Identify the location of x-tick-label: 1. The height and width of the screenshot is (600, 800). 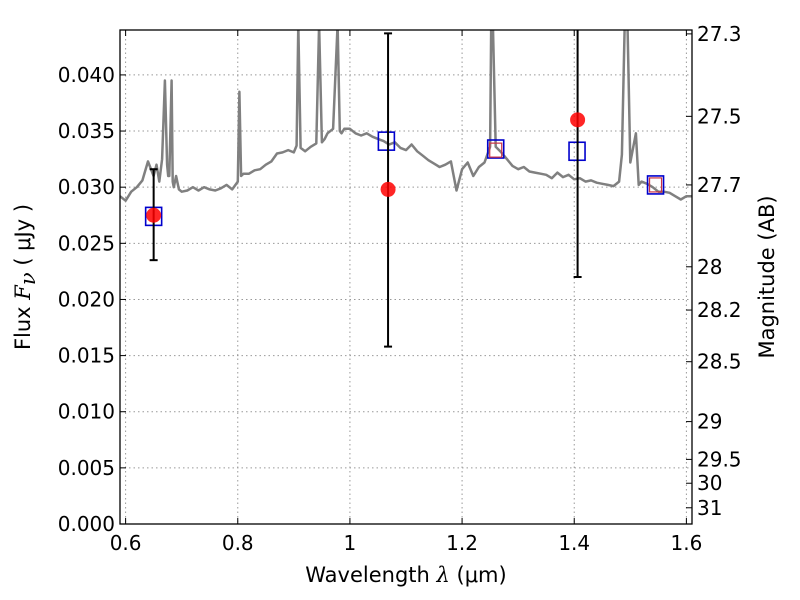
(350, 543).